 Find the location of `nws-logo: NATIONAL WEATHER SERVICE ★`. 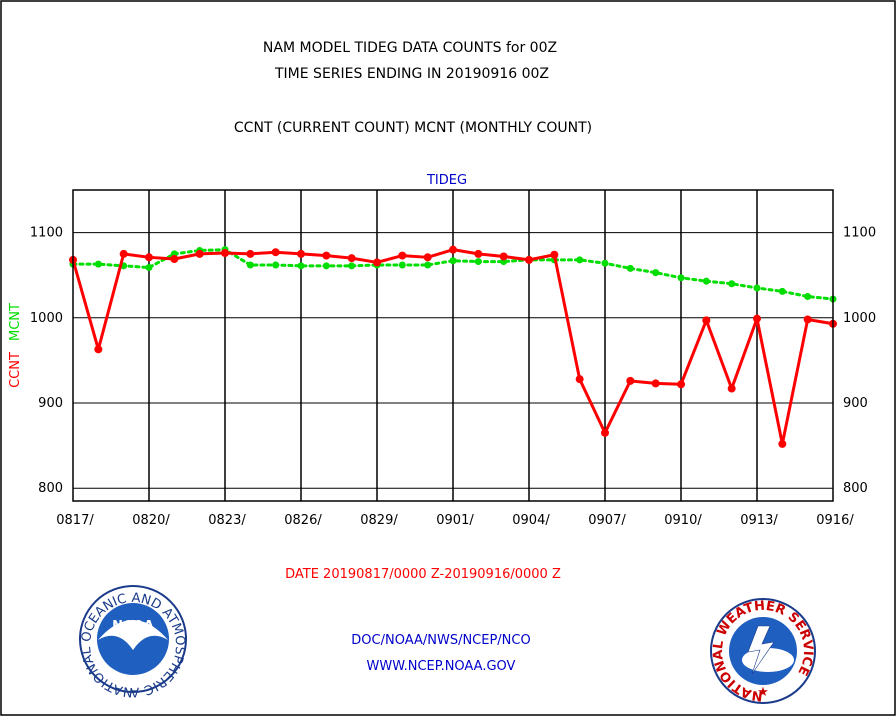

nws-logo: NATIONAL WEATHER SERVICE ★ is located at coordinates (763, 651).